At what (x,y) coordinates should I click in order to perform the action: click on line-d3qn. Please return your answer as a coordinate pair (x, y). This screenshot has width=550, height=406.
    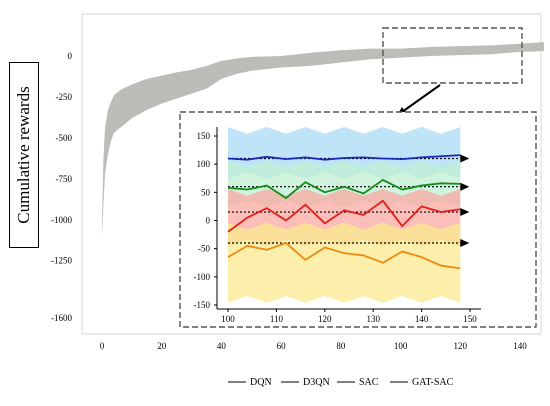
    Looking at the image, I should click on (344, 189).